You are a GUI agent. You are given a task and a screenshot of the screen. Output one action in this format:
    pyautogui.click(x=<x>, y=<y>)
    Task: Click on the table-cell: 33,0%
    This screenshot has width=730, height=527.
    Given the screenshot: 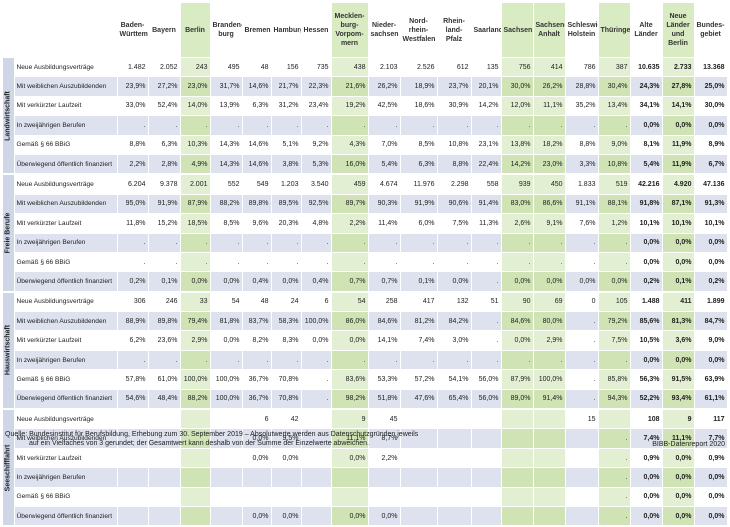 What is the action you would take?
    pyautogui.click(x=133, y=106)
    